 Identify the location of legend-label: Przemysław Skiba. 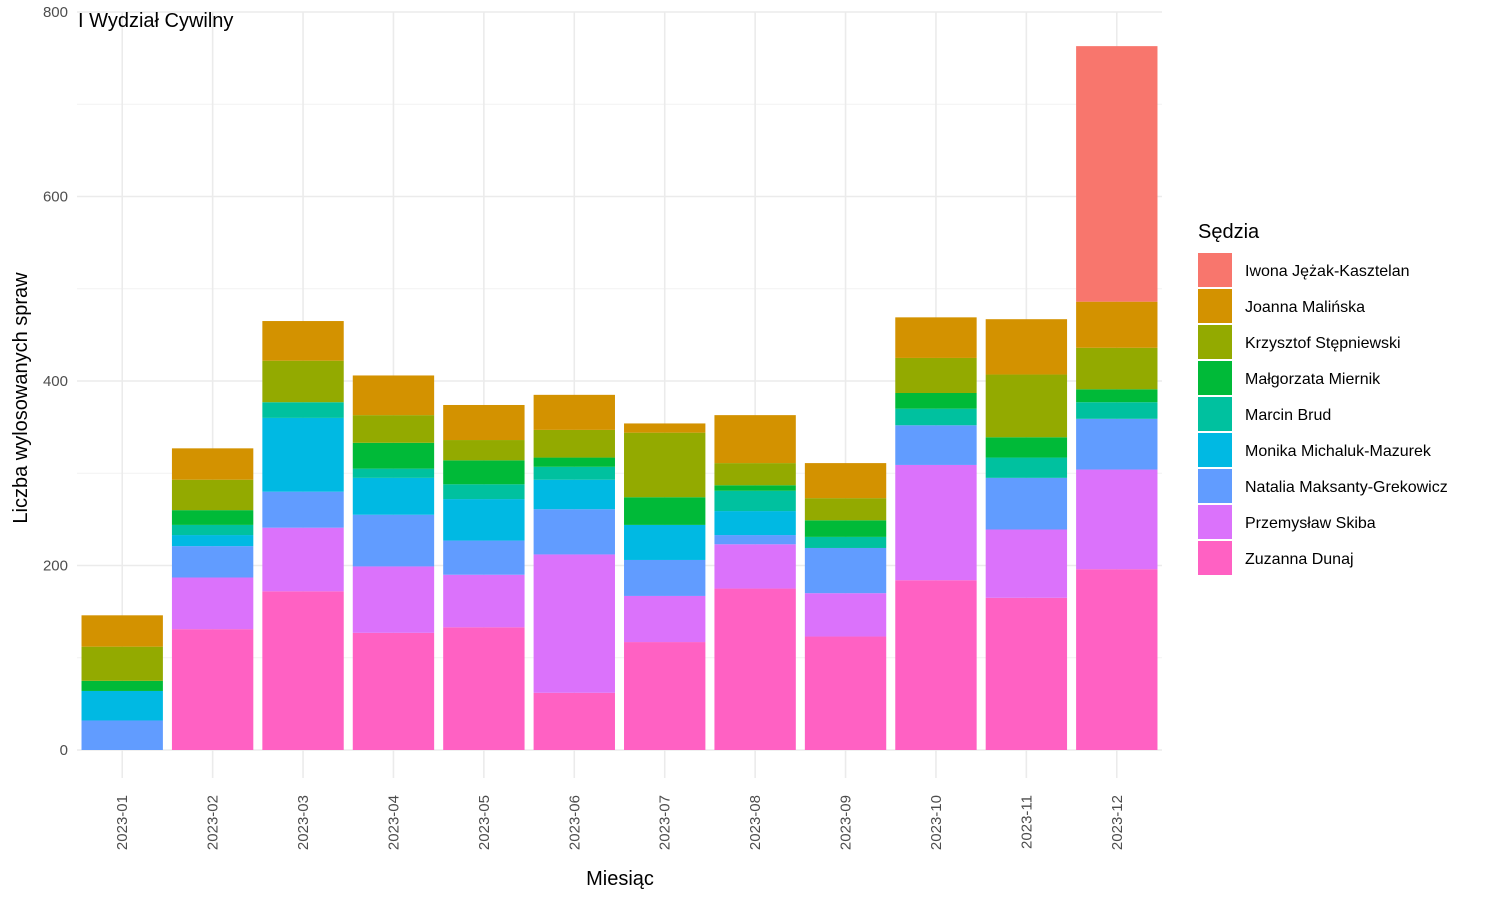
(1310, 523).